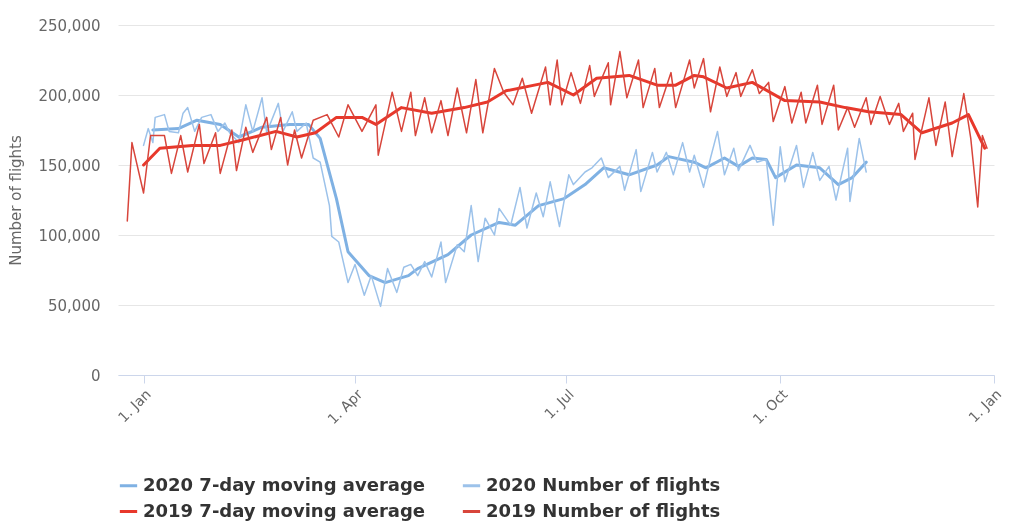  I want to click on x-tick-label: 1. Oct, so click(770, 406).